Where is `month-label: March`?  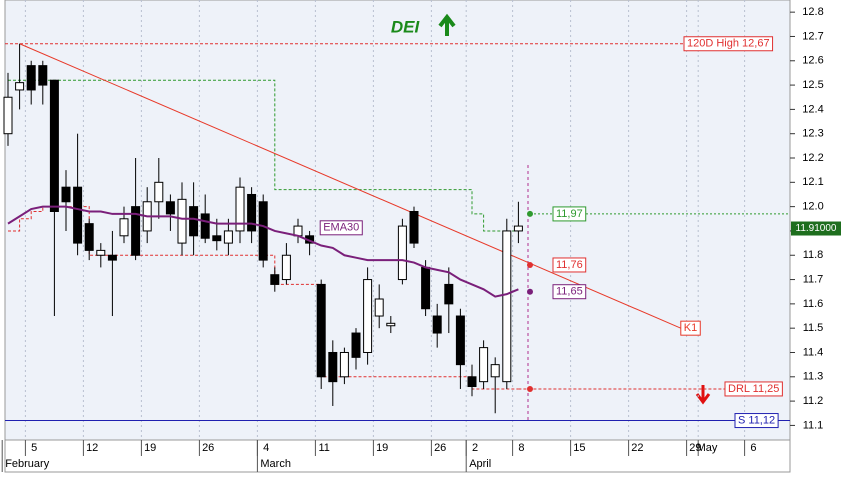
month-label: March is located at coordinates (275, 464).